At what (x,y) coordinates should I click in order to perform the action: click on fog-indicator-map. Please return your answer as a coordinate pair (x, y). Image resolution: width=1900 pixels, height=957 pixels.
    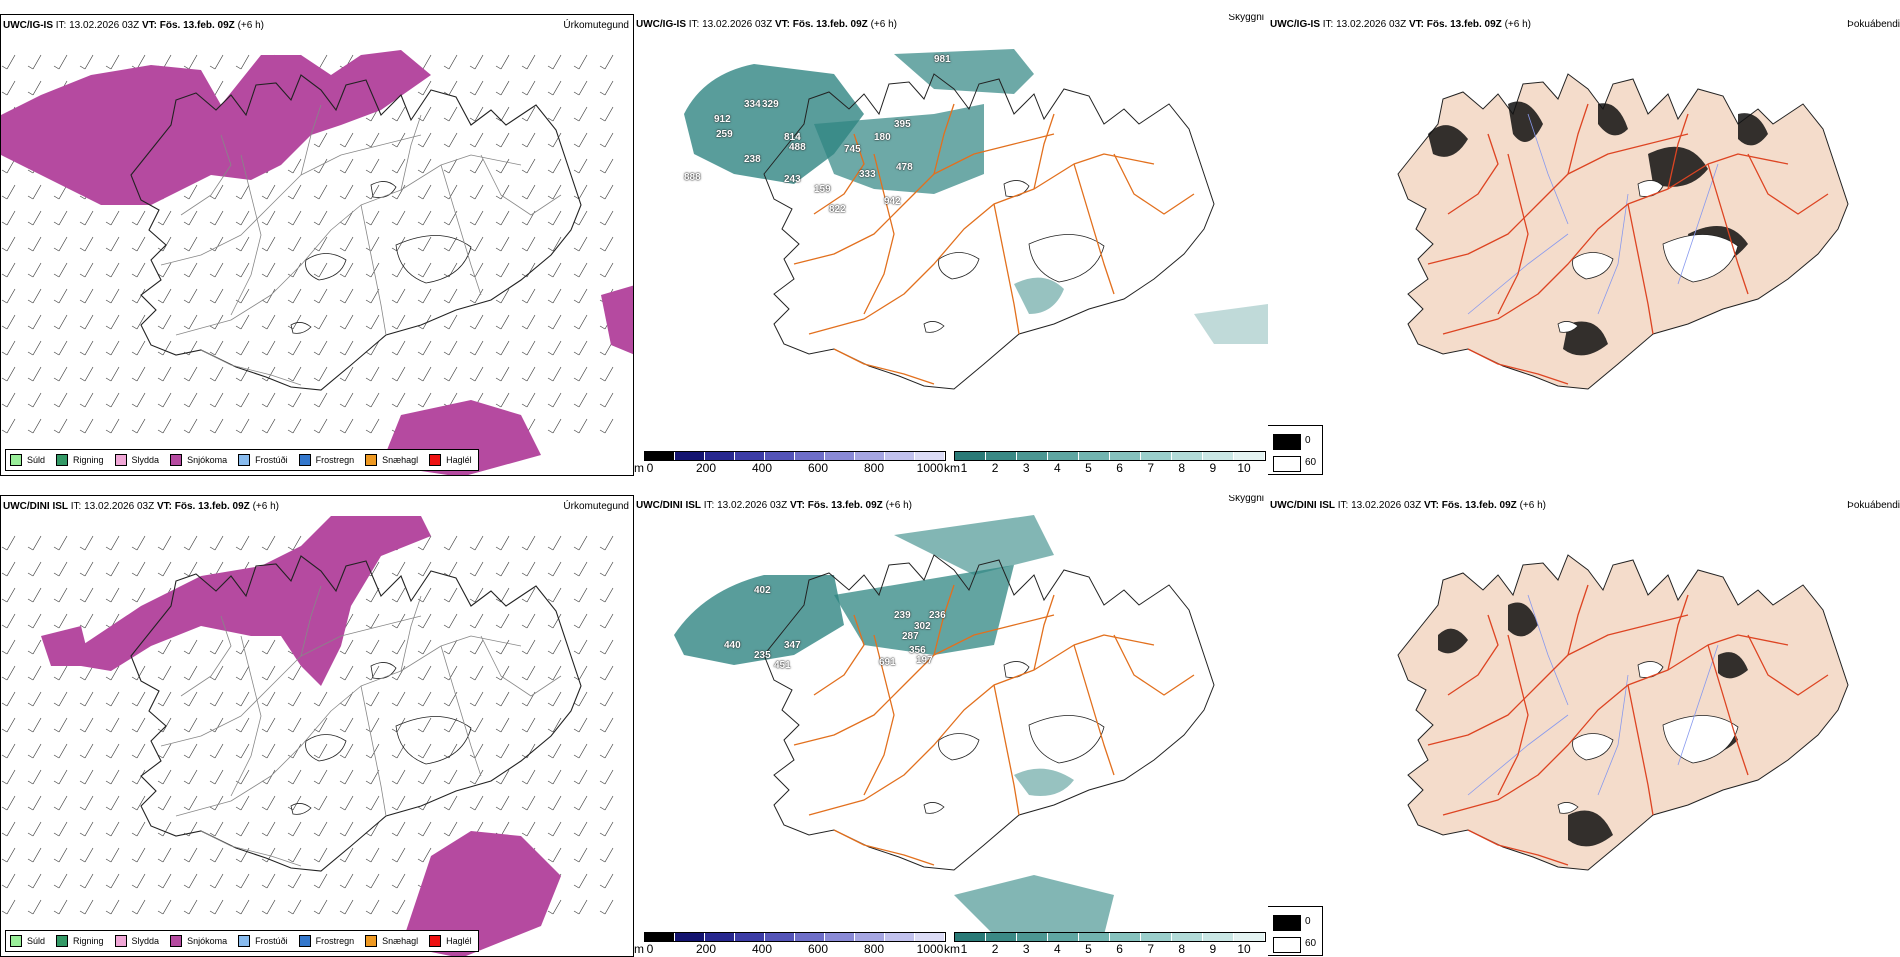
    Looking at the image, I should click on (1623, 712).